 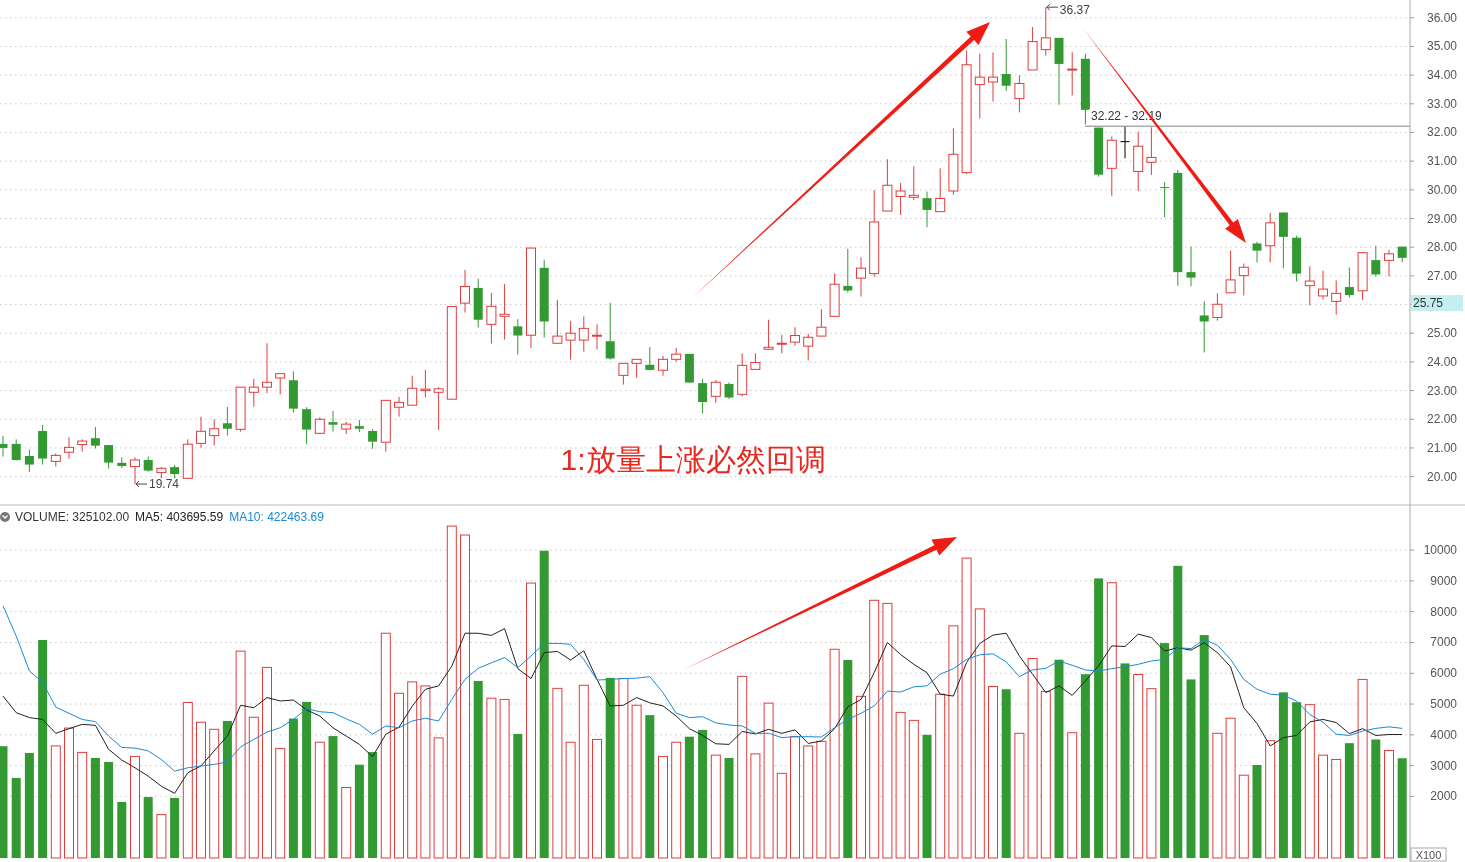 What do you see at coordinates (1442, 419) in the screenshot?
I see `y-tick-label: 22.00` at bounding box center [1442, 419].